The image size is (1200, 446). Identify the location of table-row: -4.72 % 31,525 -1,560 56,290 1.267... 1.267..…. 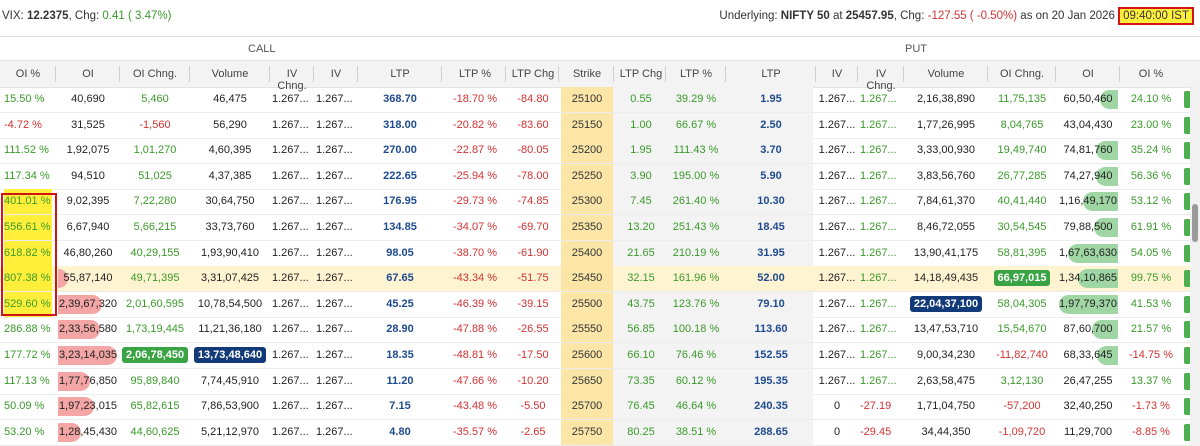
(600, 126).